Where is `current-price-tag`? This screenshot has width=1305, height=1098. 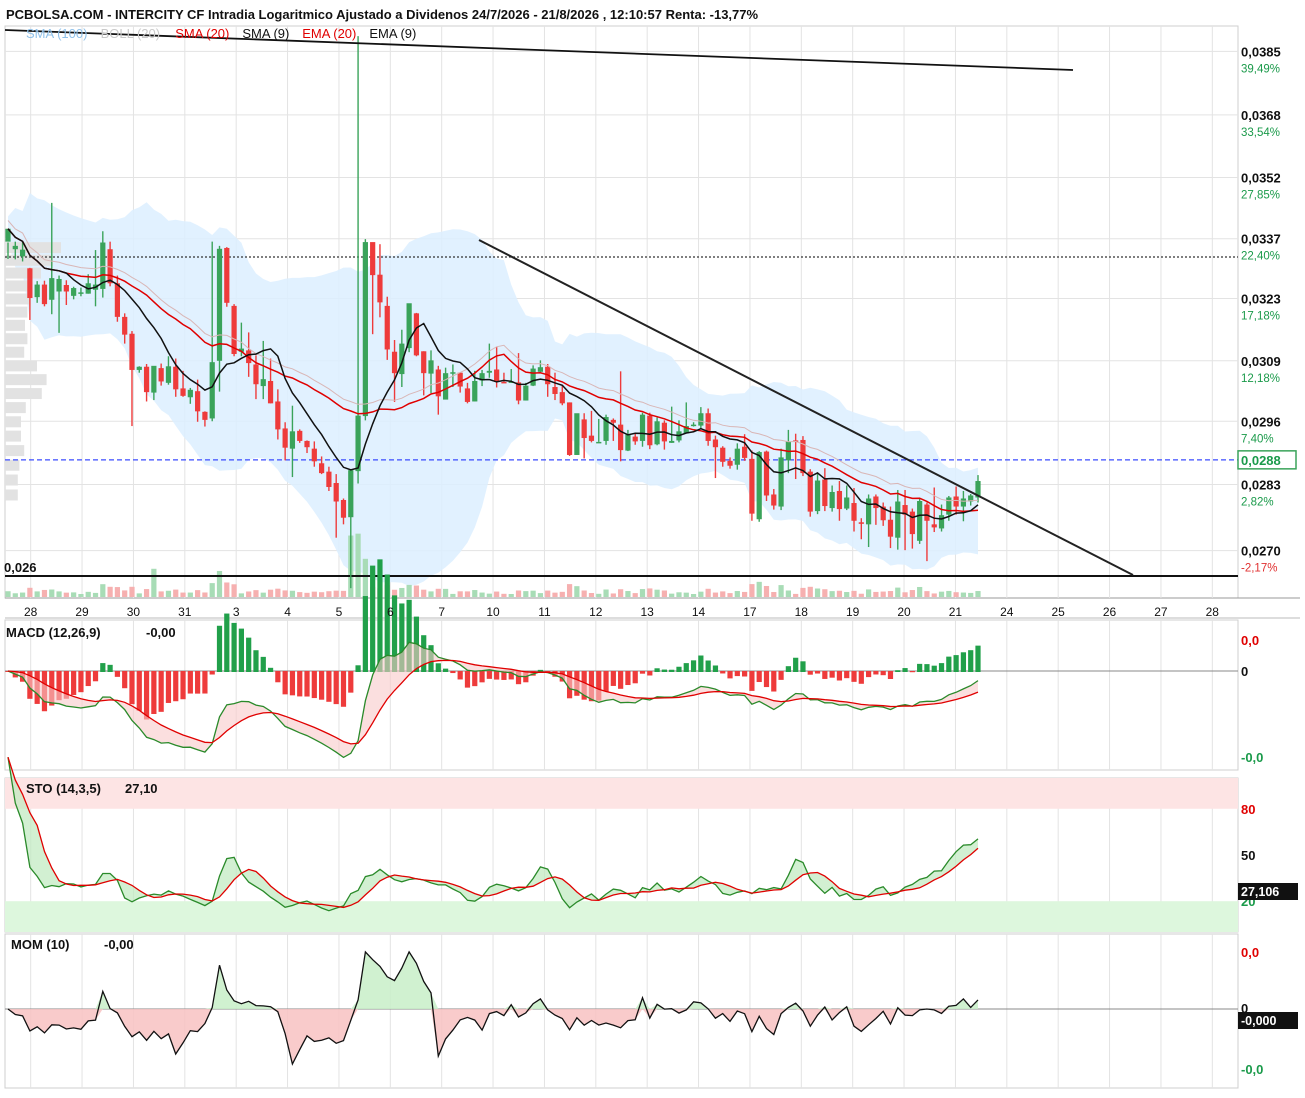 current-price-tag is located at coordinates (1267, 460).